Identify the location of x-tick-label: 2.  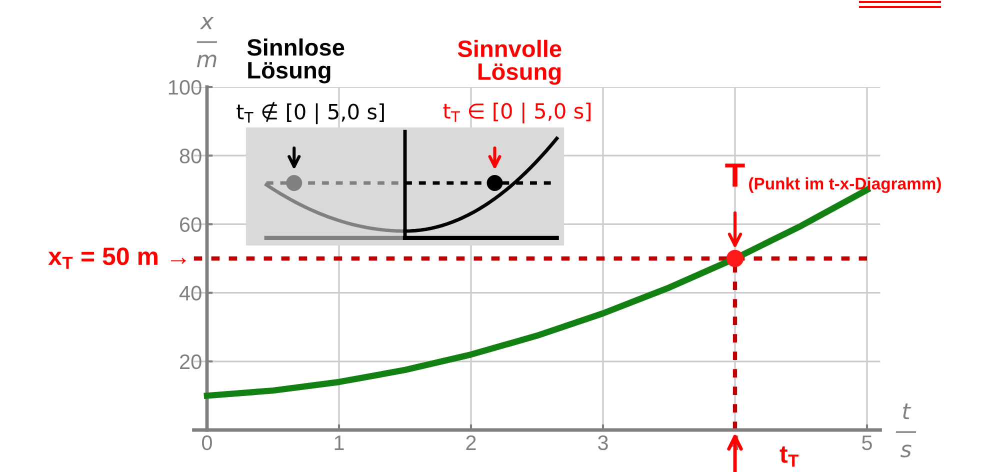
(471, 442).